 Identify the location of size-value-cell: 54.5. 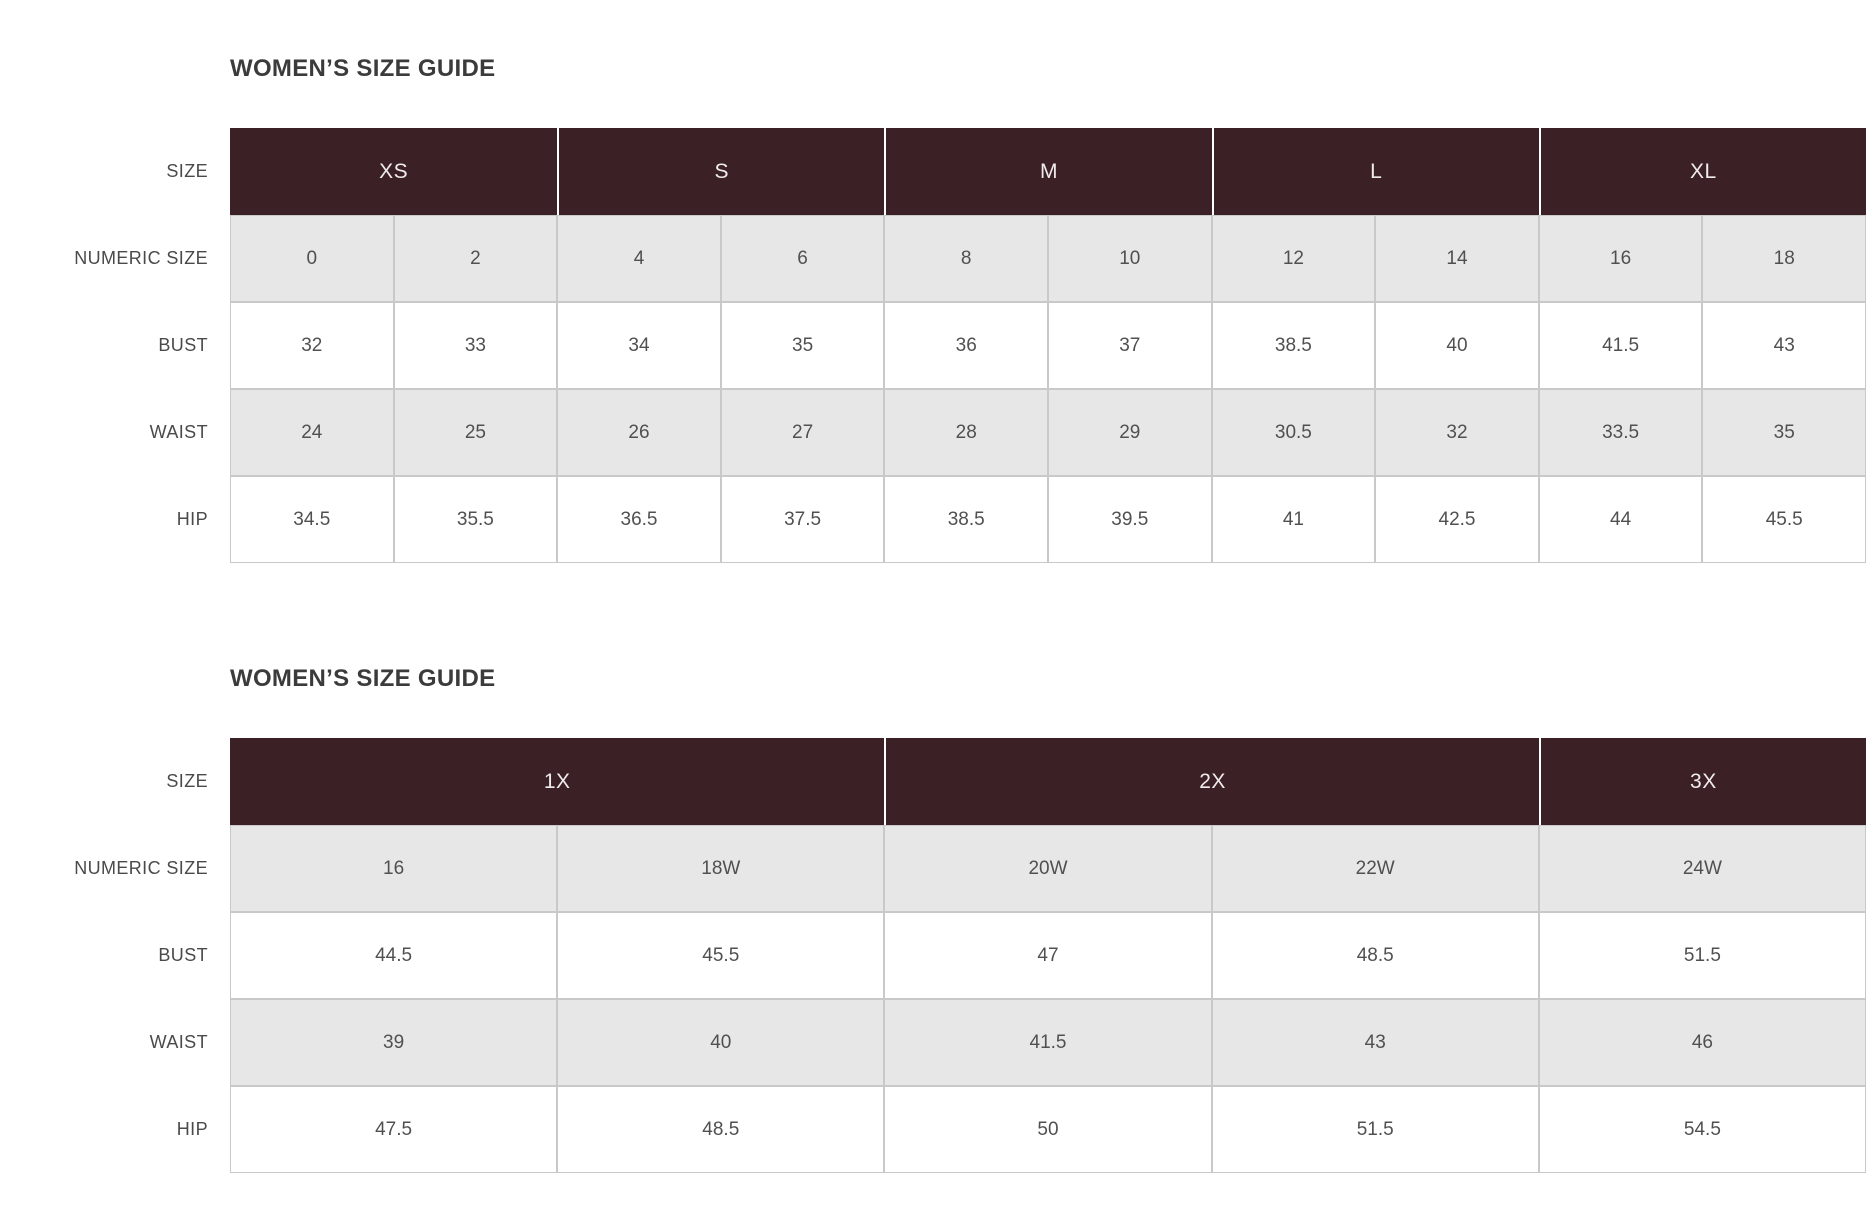
(1702, 1129).